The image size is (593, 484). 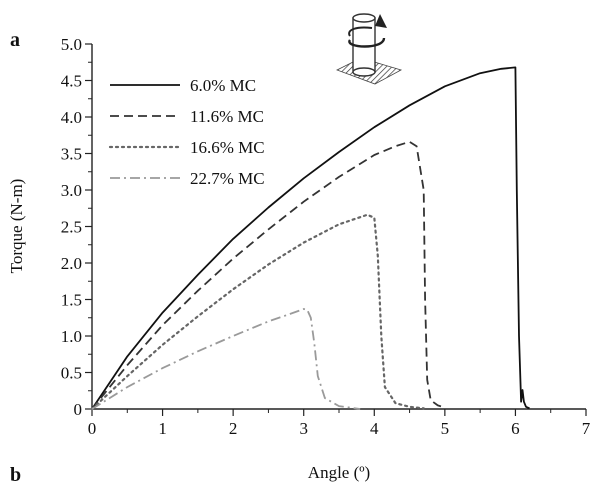 I want to click on y-tick-label: 0, so click(x=78, y=409).